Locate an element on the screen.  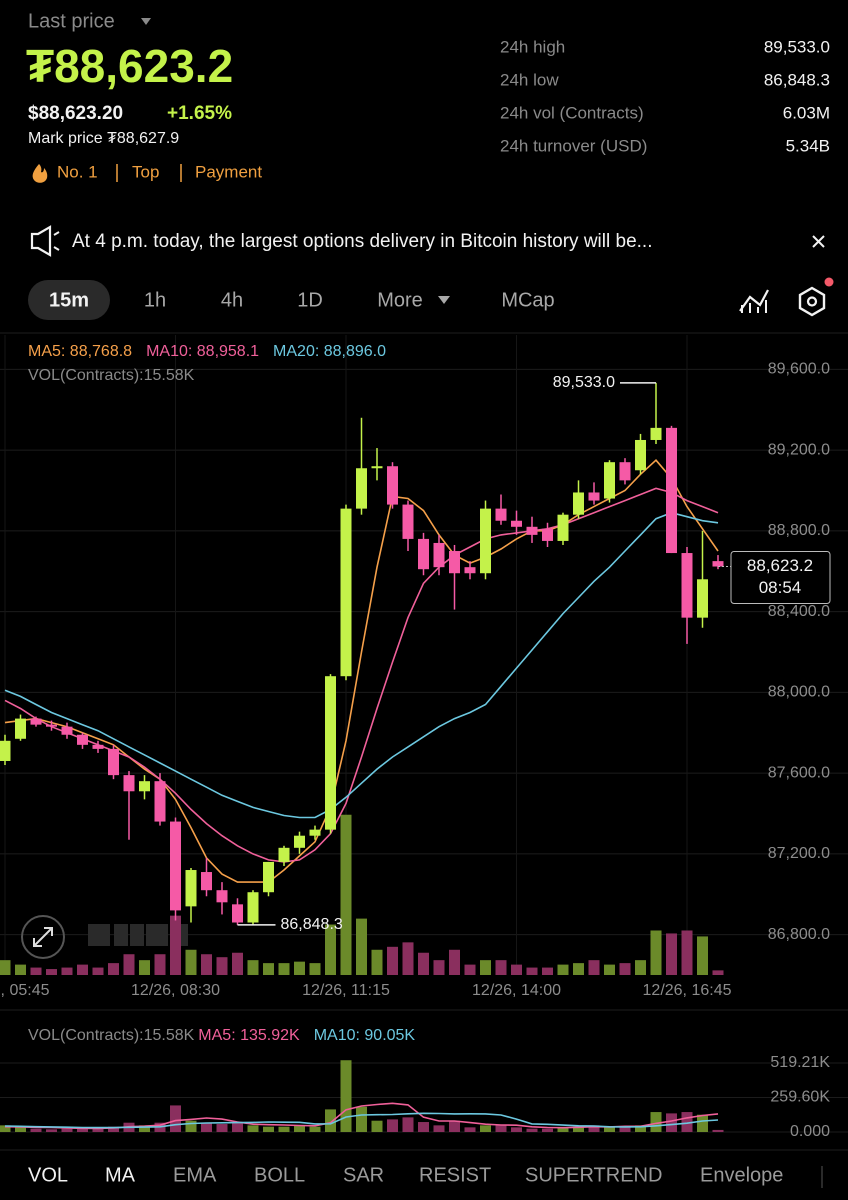
indicator-tab: RESIST is located at coordinates (455, 1175).